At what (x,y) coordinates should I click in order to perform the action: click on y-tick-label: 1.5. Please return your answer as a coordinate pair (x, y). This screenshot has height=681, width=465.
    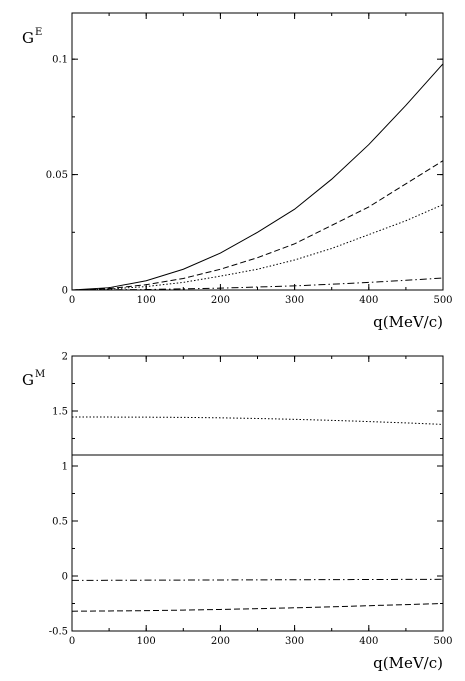
    Looking at the image, I should click on (60, 412).